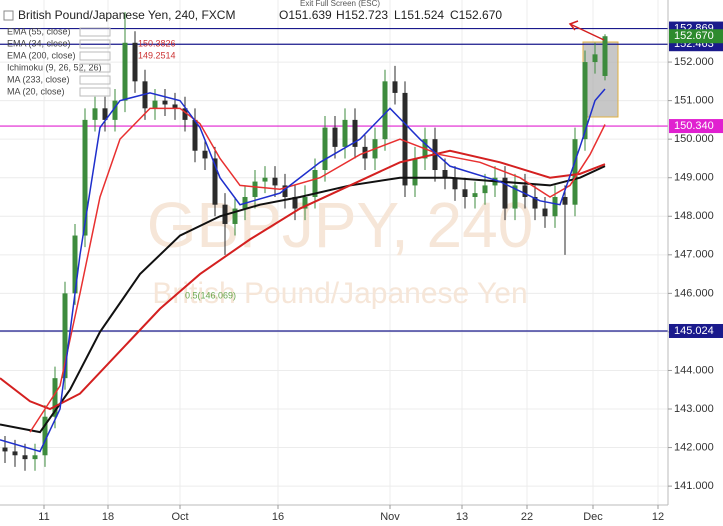 This screenshot has width=723, height=526. What do you see at coordinates (694, 486) in the screenshot?
I see `y-tick-label: 141.000` at bounding box center [694, 486].